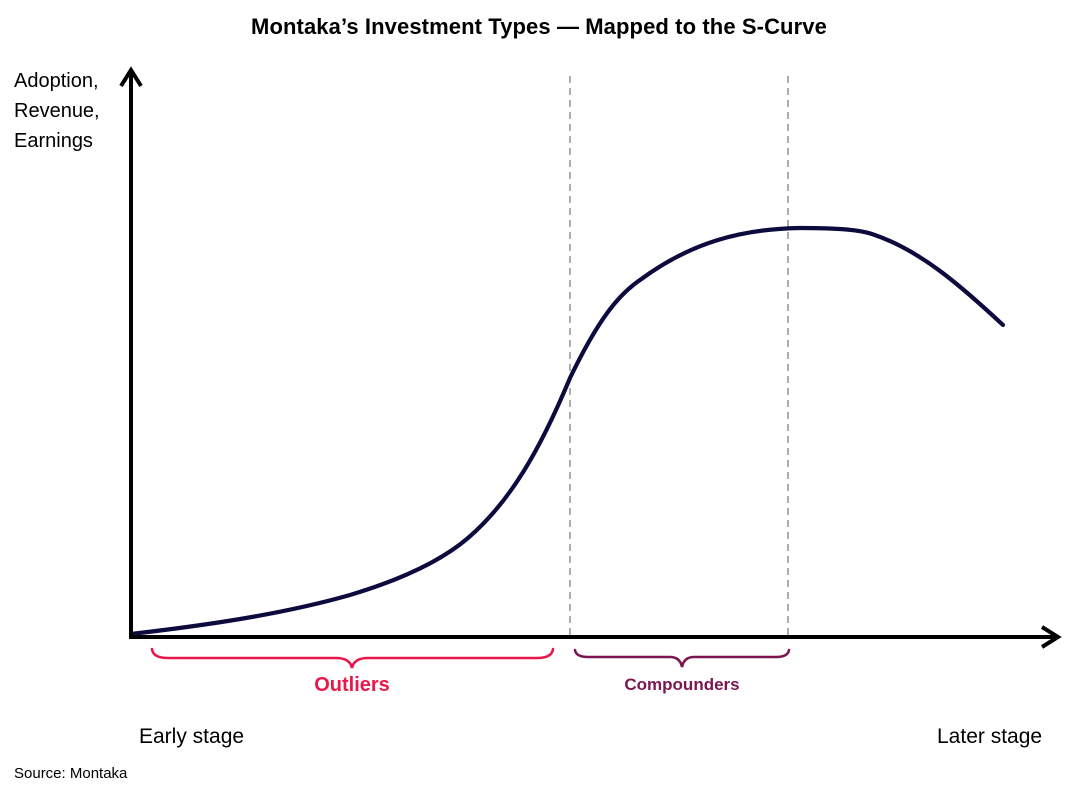 The width and height of the screenshot is (1078, 792). Describe the element at coordinates (192, 736) in the screenshot. I see `x-axis-label-early: Early stage` at that location.